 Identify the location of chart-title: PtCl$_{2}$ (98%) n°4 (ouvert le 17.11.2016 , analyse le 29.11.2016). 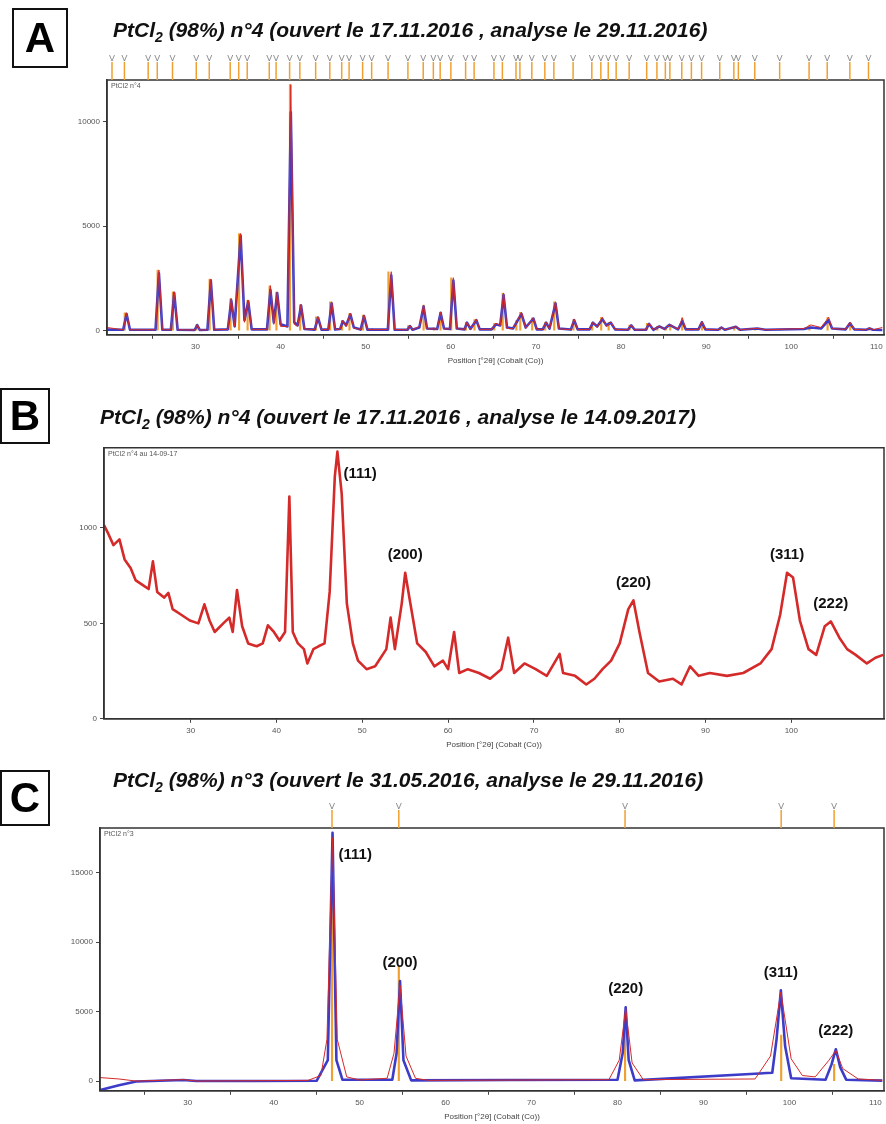
(410, 32).